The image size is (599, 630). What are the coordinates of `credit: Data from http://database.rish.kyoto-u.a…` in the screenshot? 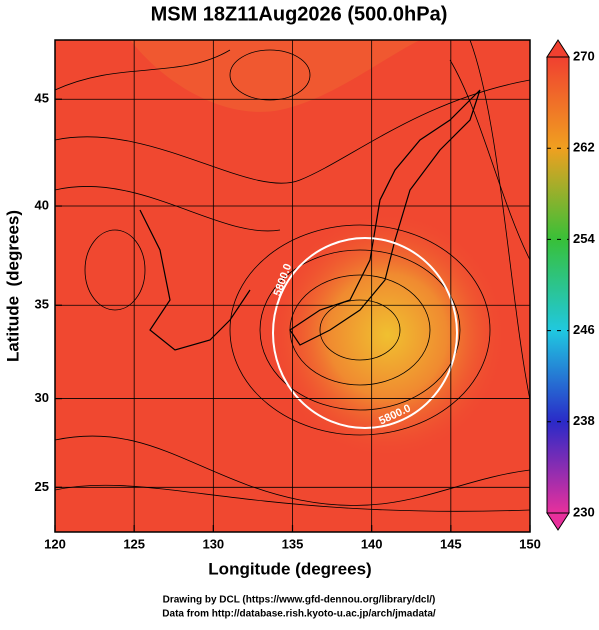 It's located at (299, 614).